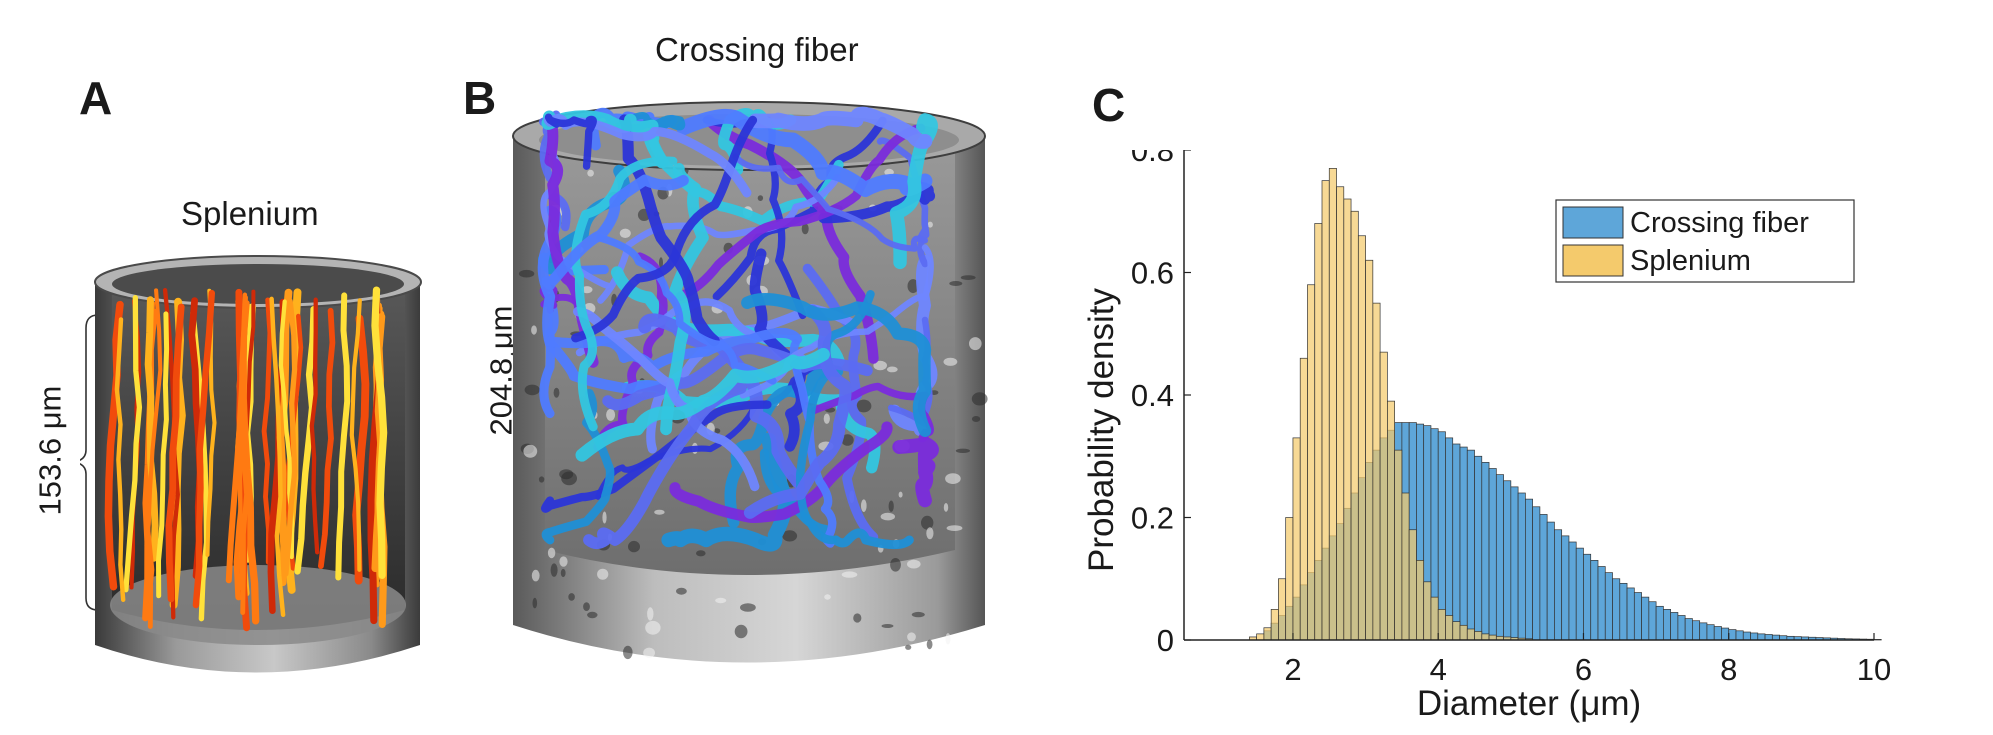  I want to click on x-tick-label: 4, so click(1438, 669).